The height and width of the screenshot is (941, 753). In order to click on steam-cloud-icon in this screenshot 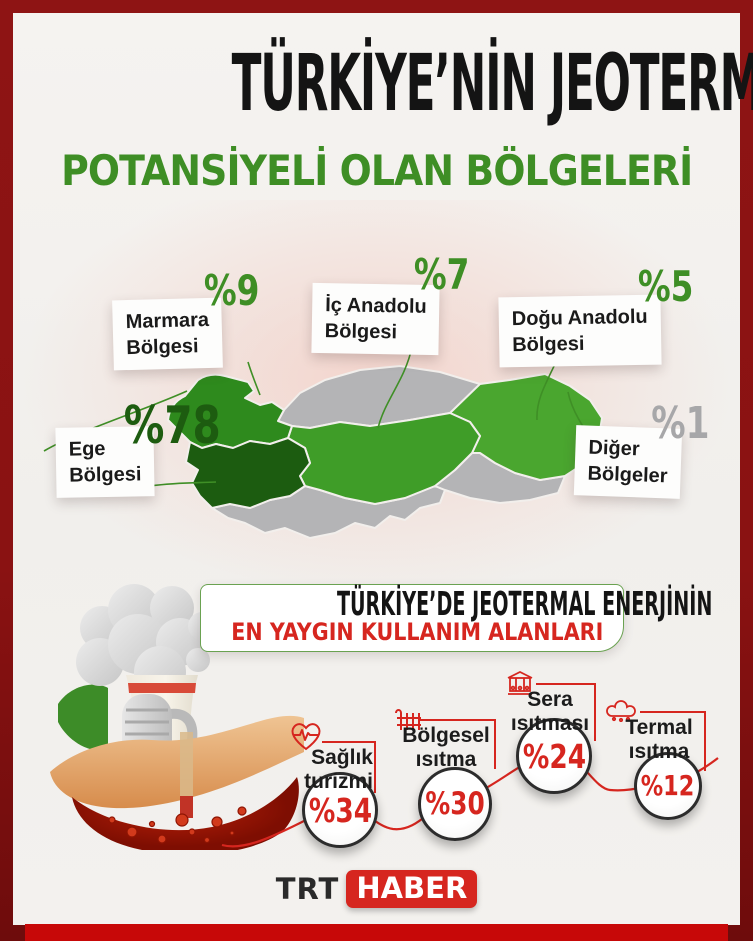, I will do `click(621, 711)`.